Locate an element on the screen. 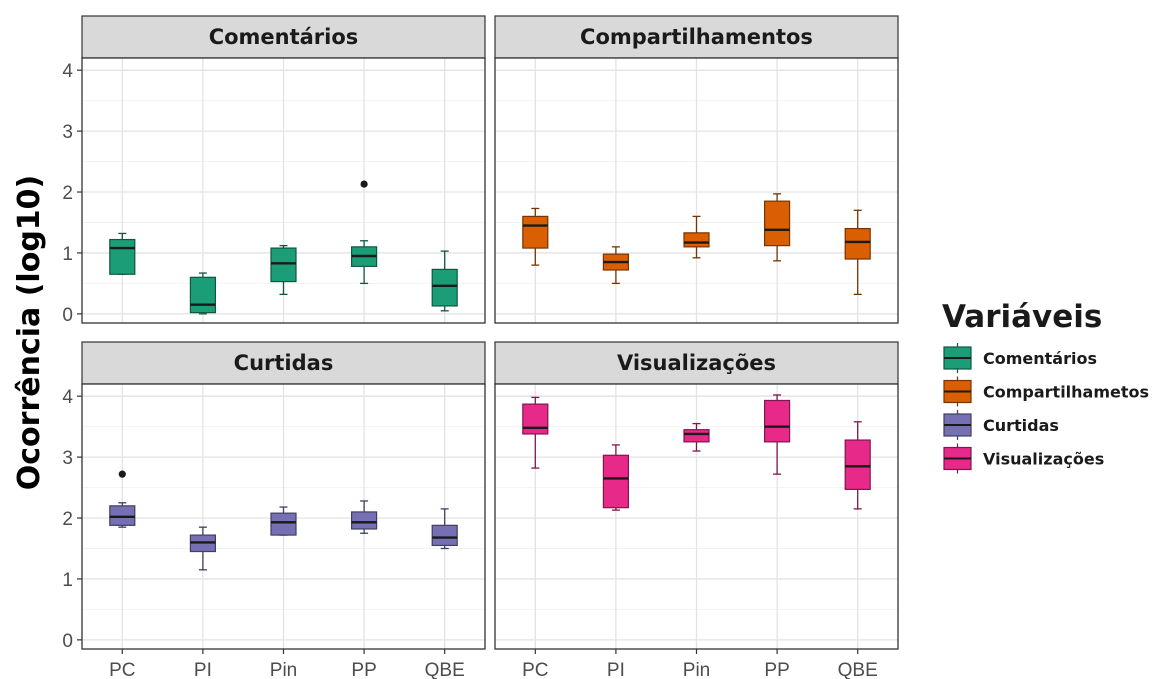  legend-label: Curtidas is located at coordinates (1021, 425).